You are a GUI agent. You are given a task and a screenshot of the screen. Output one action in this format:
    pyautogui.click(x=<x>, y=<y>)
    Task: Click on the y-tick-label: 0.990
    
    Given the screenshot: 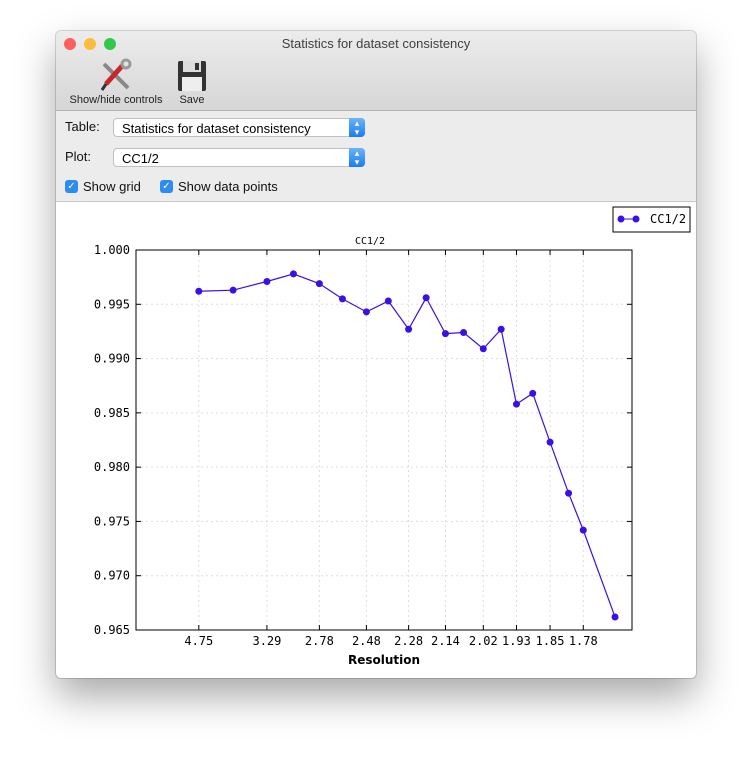 What is the action you would take?
    pyautogui.click(x=112, y=359)
    